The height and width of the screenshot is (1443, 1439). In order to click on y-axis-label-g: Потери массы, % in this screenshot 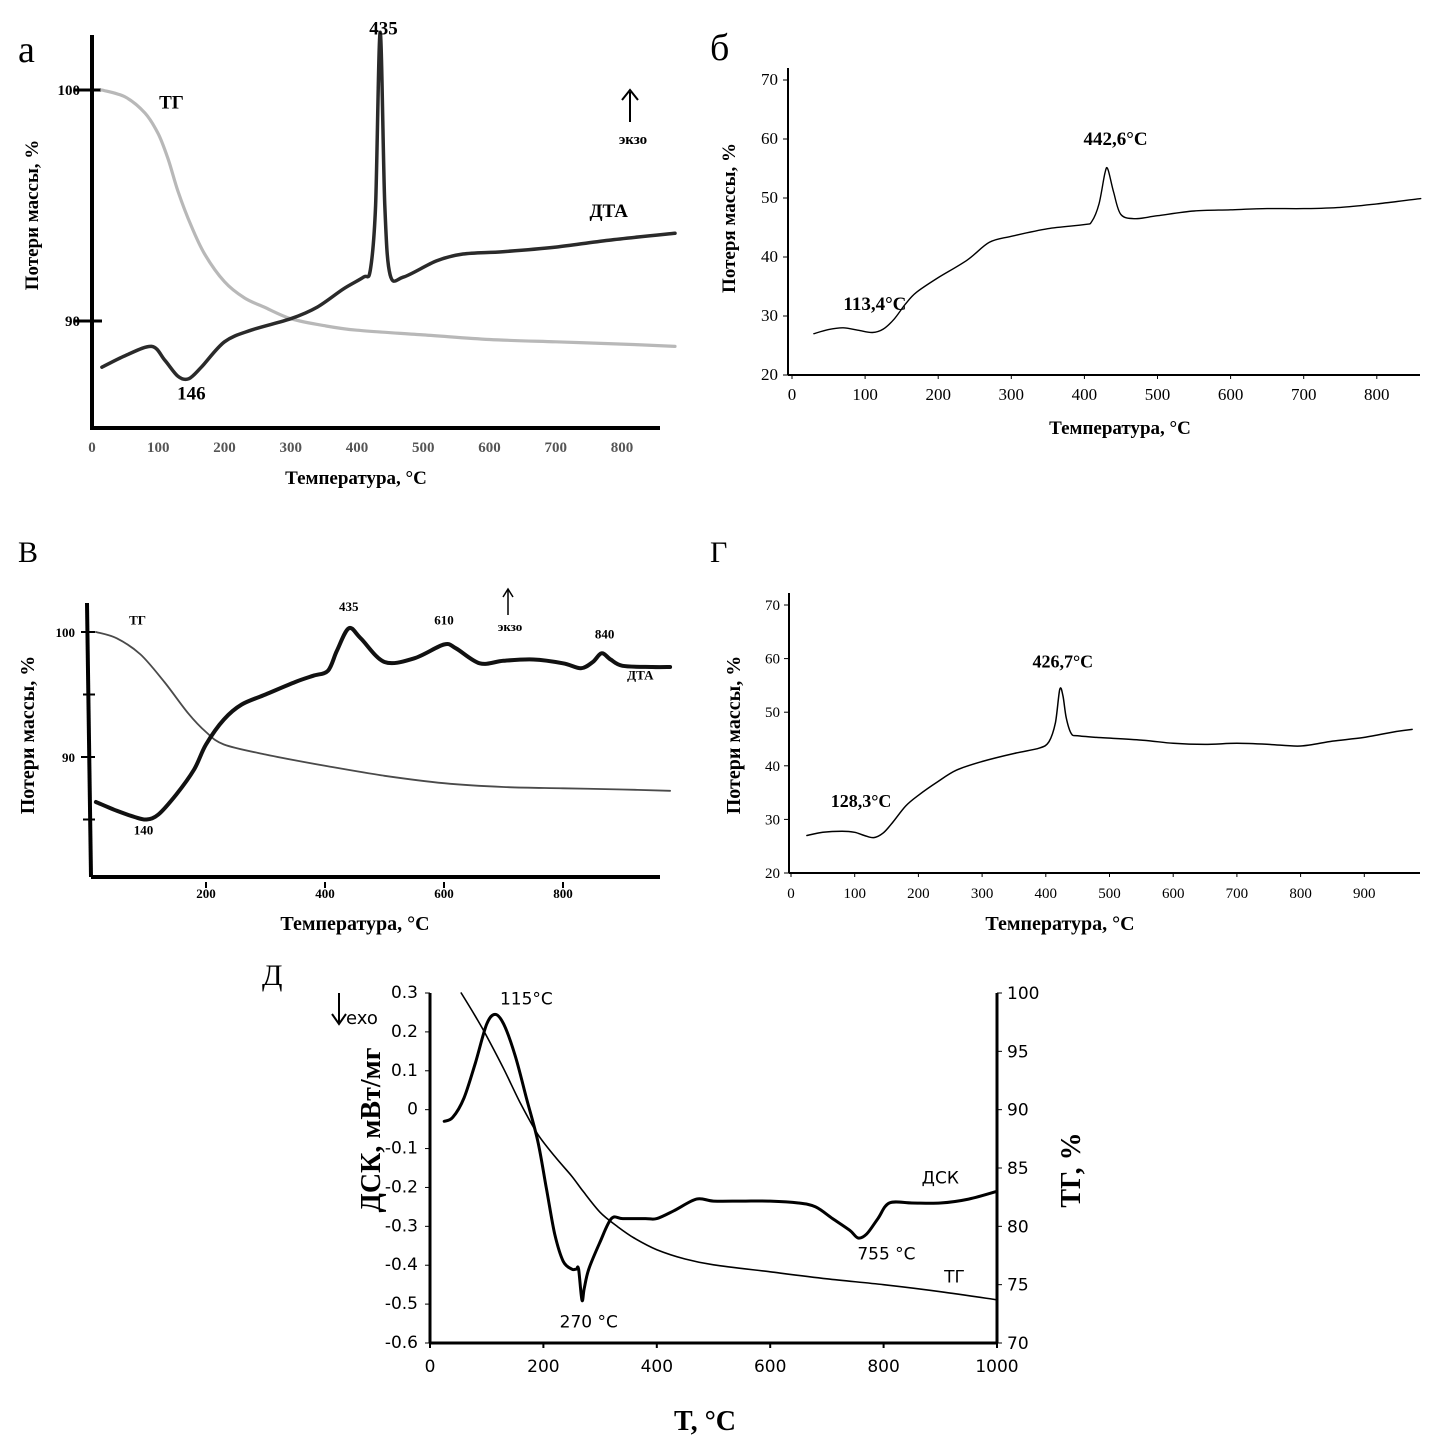, I will do `click(734, 735)`.